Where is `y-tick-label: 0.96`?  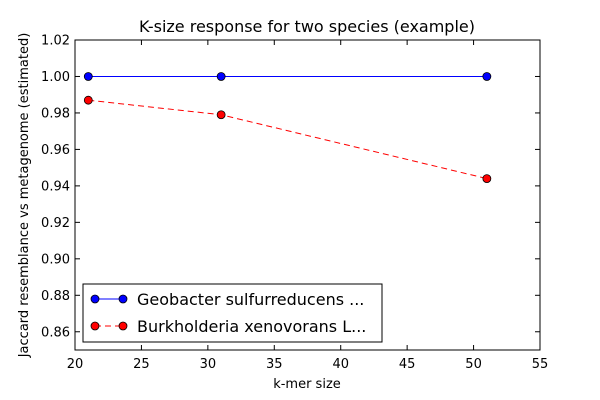 y-tick-label: 0.96 is located at coordinates (55, 150).